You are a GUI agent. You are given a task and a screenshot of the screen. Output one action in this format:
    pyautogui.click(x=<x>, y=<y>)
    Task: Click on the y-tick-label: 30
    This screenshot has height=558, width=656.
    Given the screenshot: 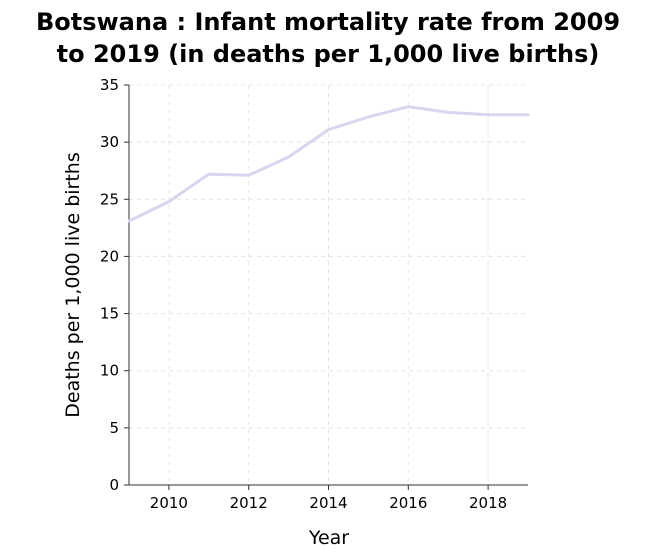 What is the action you would take?
    pyautogui.click(x=109, y=142)
    